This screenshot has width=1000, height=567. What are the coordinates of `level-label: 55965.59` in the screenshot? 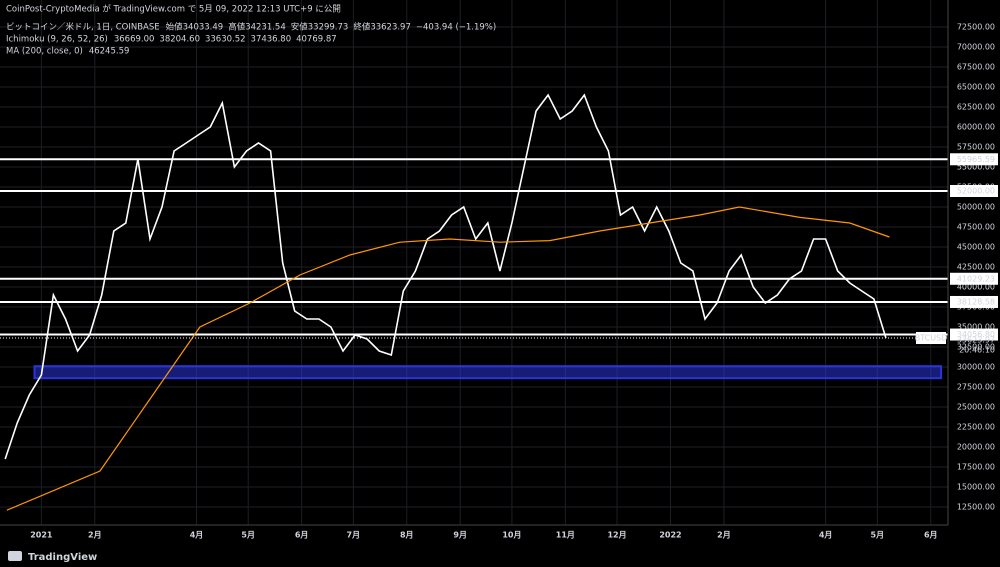 It's located at (976, 159).